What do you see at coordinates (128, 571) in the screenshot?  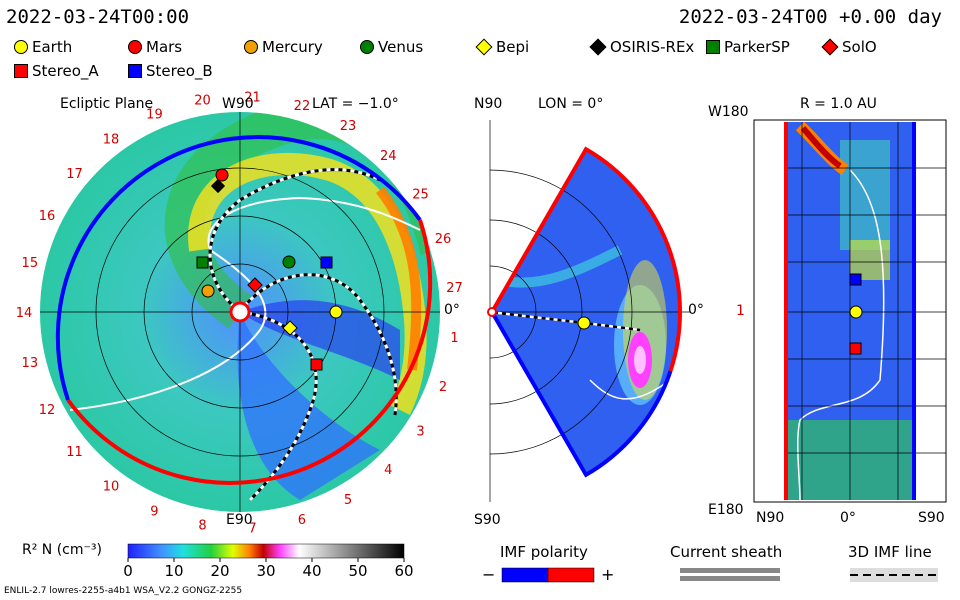 I see `colorbar-tick-label: 0` at bounding box center [128, 571].